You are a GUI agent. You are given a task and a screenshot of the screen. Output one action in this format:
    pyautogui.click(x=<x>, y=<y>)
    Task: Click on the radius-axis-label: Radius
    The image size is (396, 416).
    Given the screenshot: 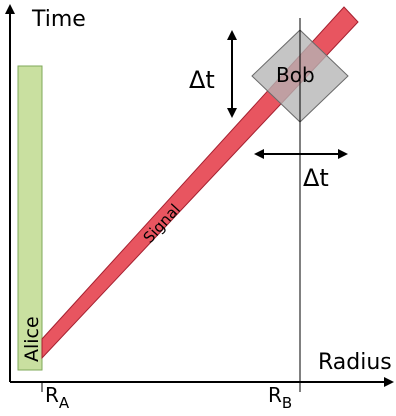 What is the action you would take?
    pyautogui.click(x=355, y=362)
    